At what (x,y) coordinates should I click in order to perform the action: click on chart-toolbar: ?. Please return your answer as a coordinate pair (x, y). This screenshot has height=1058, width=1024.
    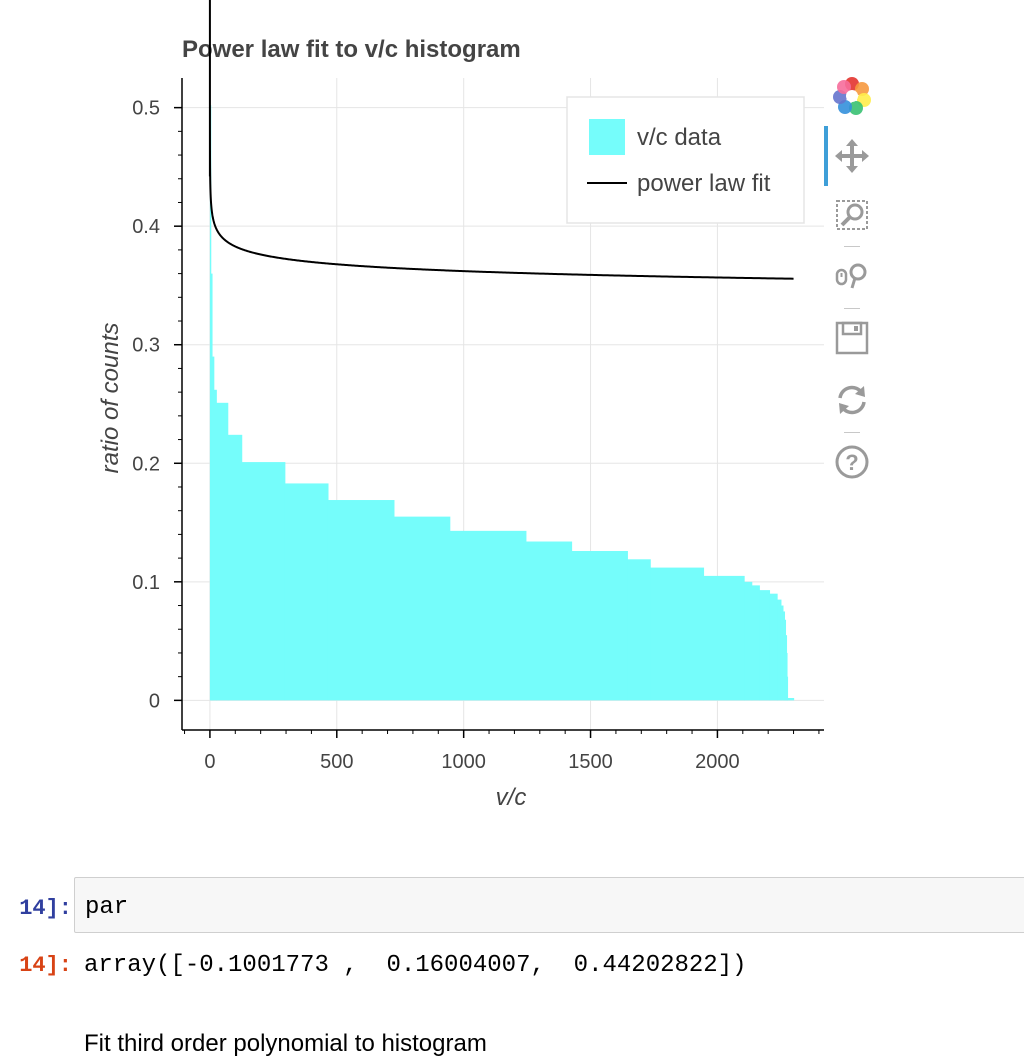
    Looking at the image, I should click on (854, 284).